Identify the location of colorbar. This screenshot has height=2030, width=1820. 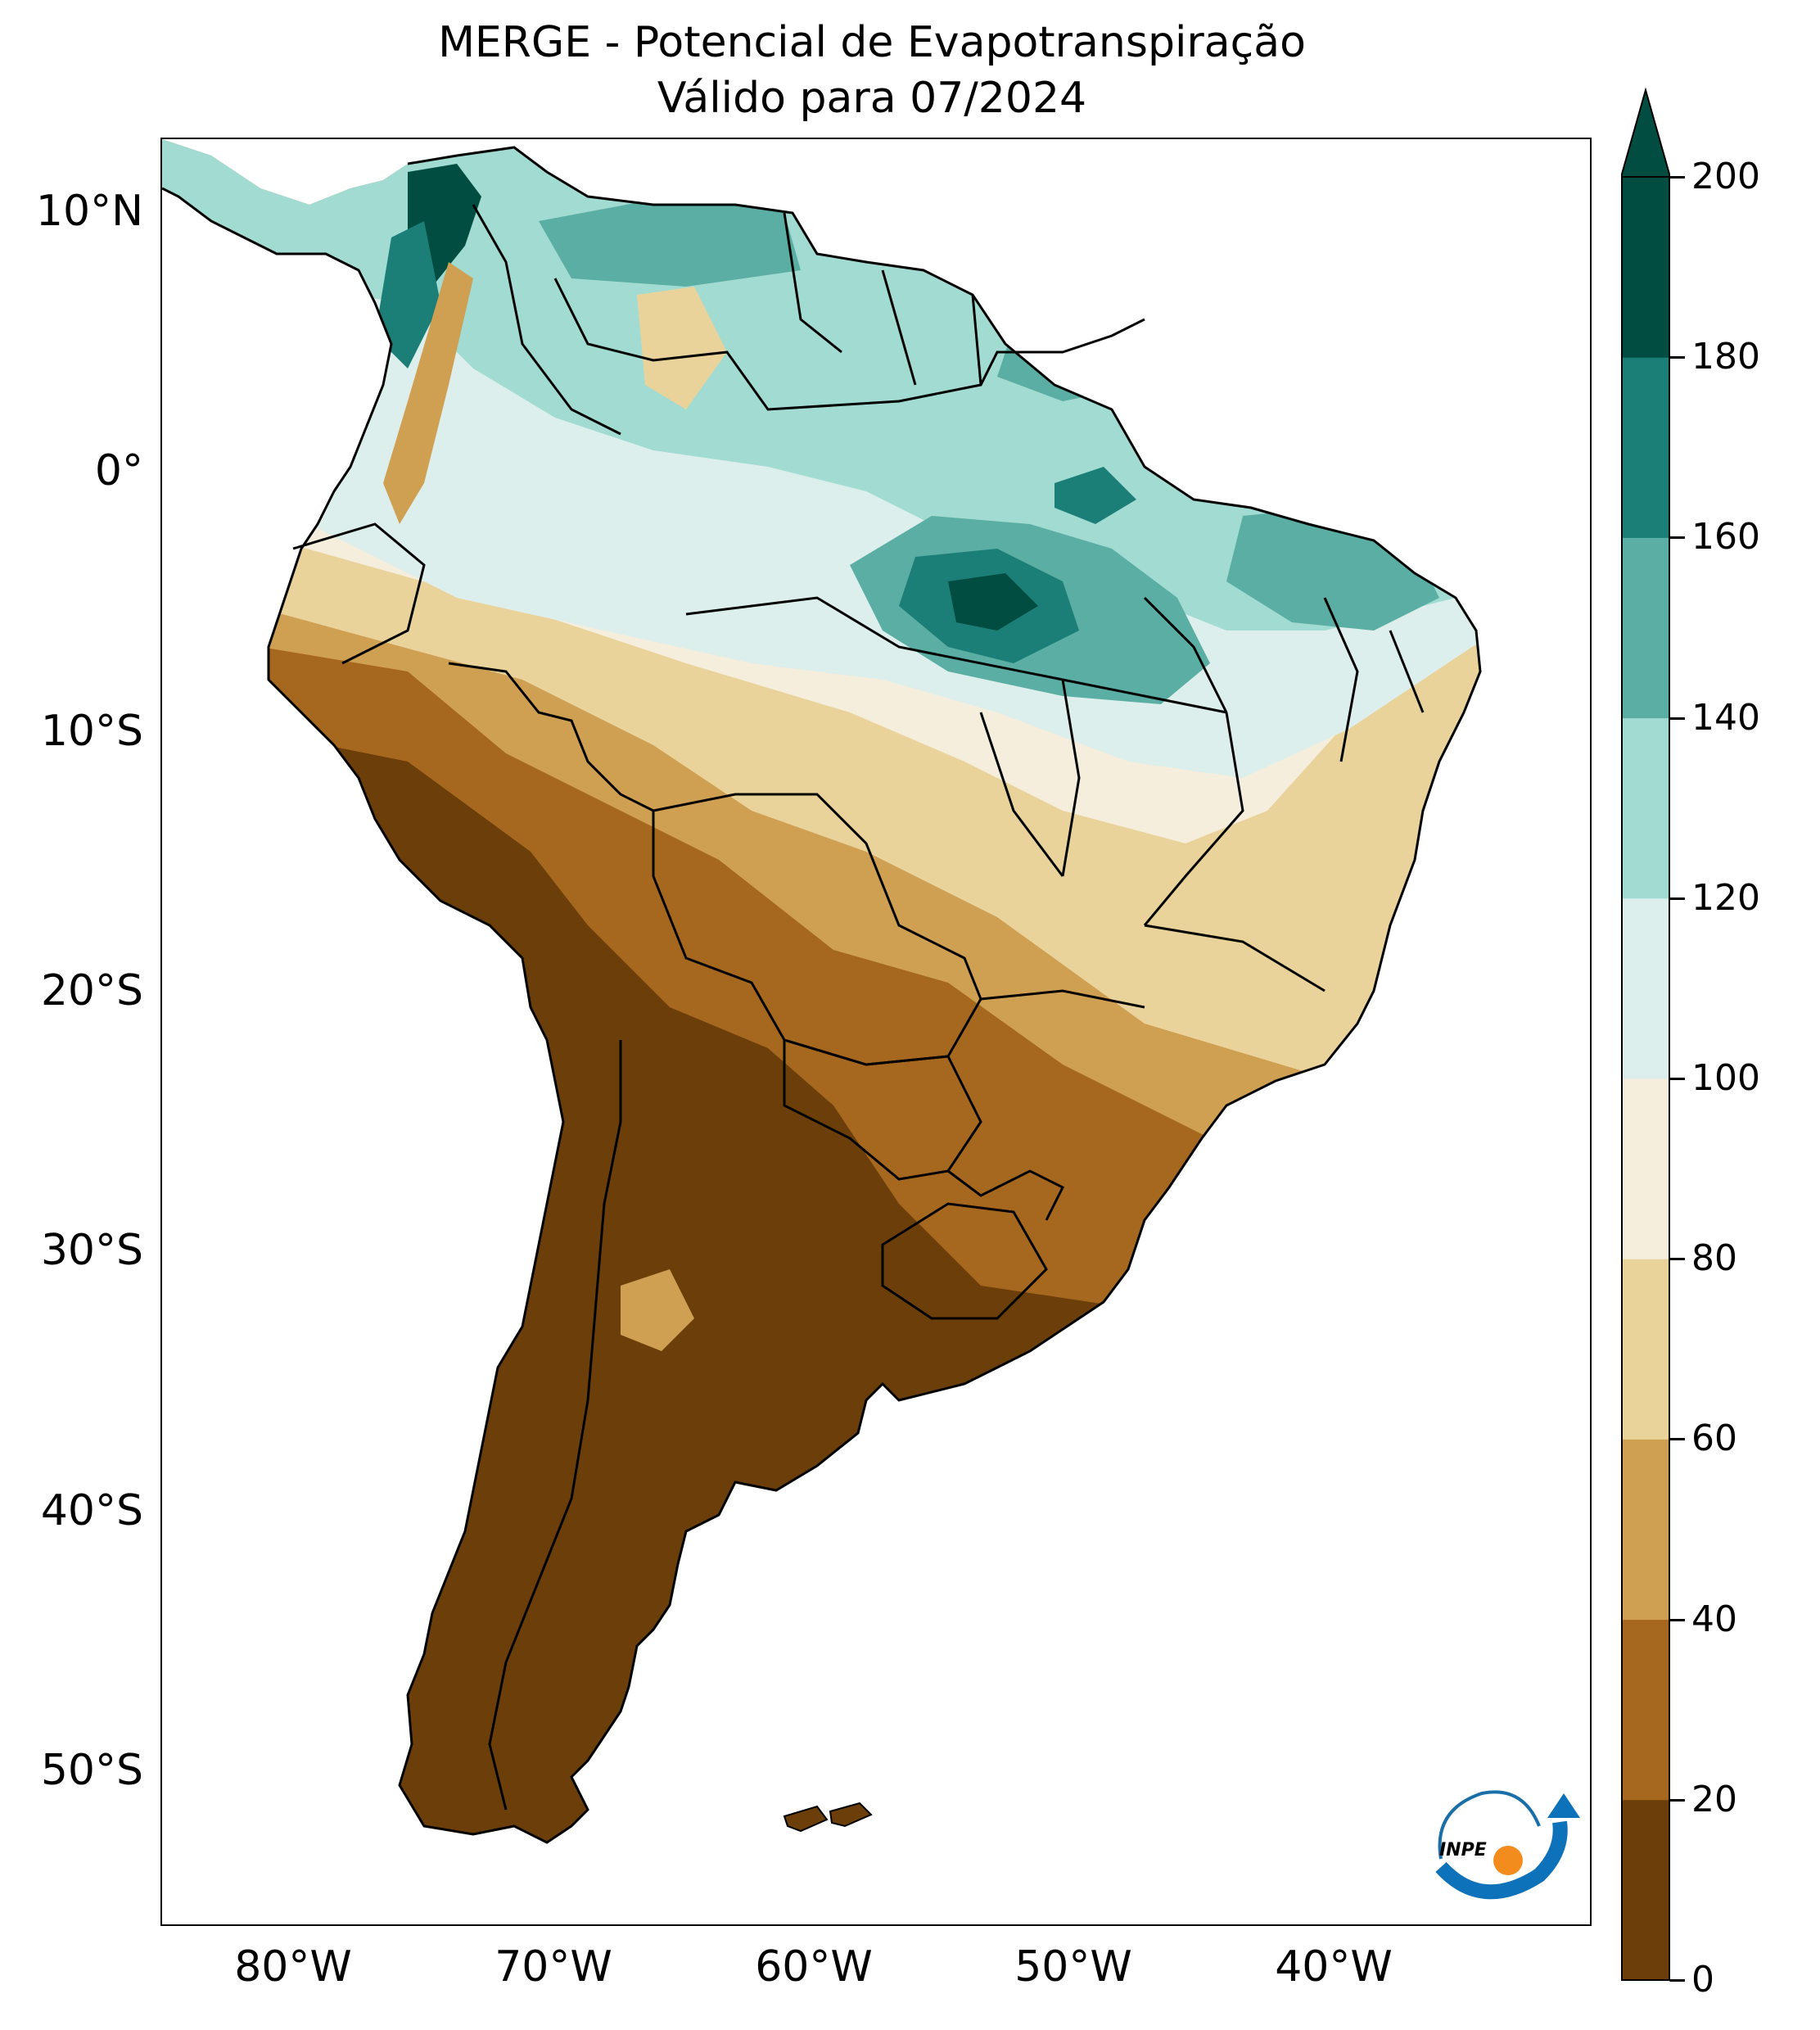
(1645, 1034).